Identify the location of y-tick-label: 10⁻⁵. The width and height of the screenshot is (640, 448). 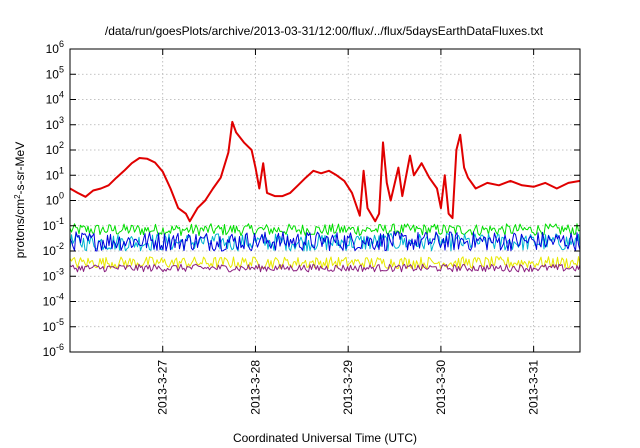
(53, 325).